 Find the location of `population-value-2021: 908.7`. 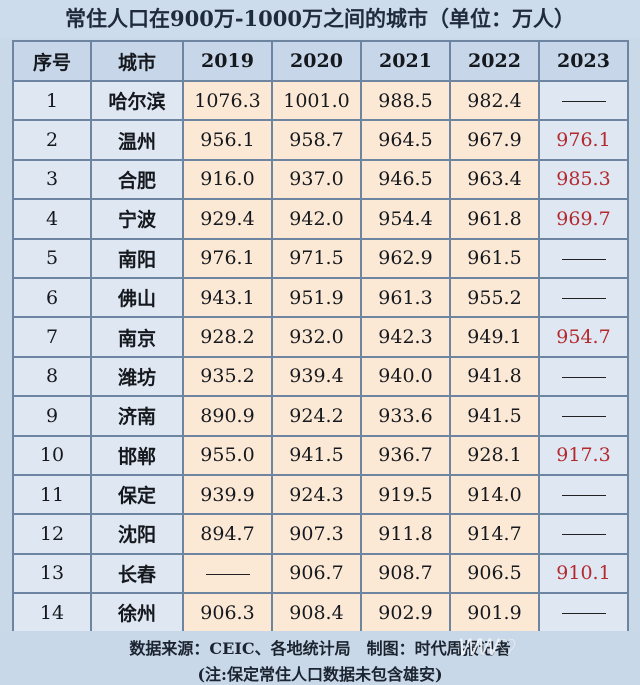

population-value-2021: 908.7 is located at coordinates (405, 573).